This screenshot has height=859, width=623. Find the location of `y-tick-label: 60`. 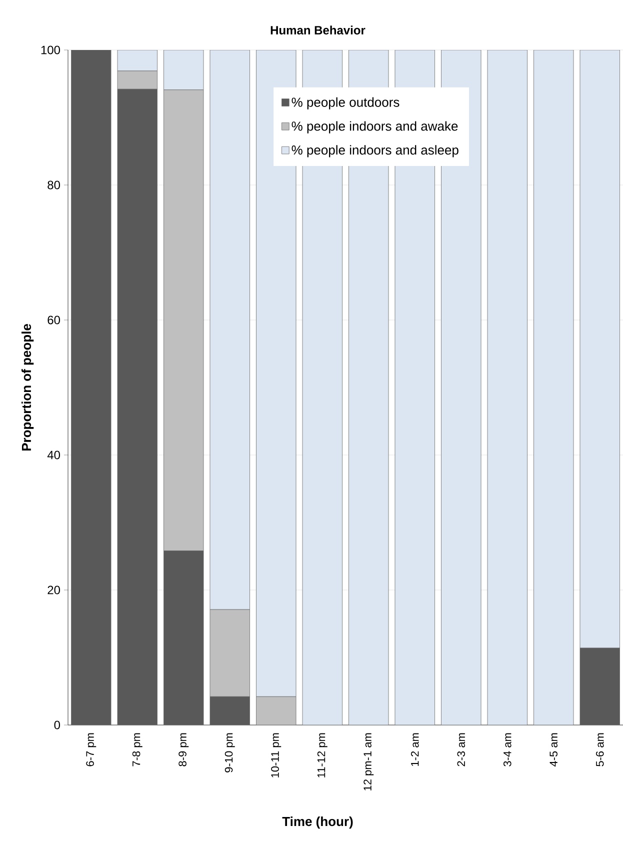

y-tick-label: 60 is located at coordinates (54, 320).